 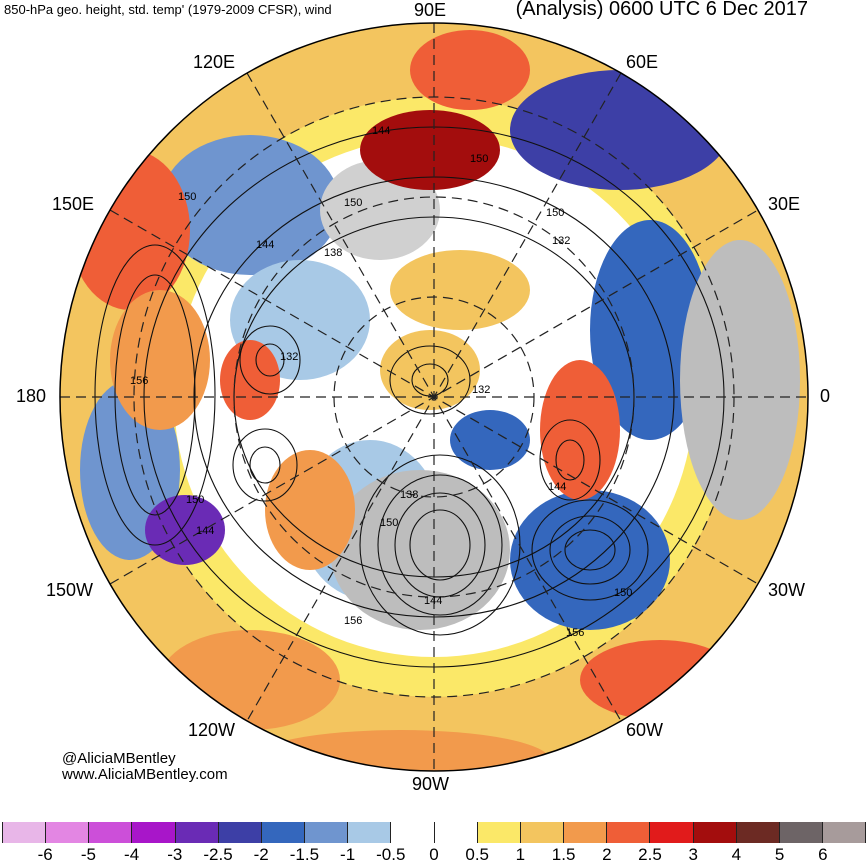 I want to click on colorbar-tick-label: -1, so click(x=348, y=854).